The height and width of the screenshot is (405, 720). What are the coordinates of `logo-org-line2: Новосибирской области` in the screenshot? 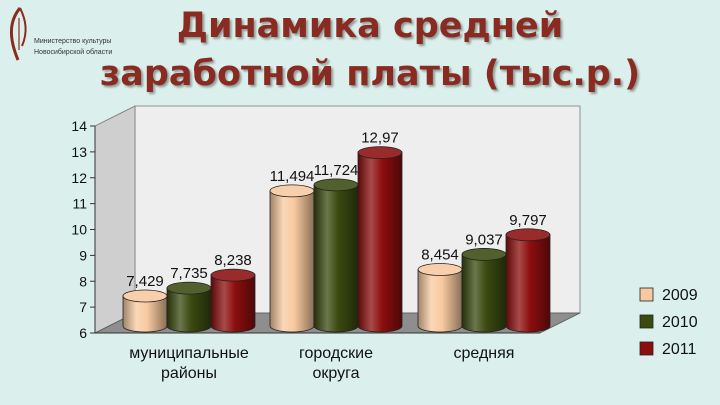 It's located at (73, 52).